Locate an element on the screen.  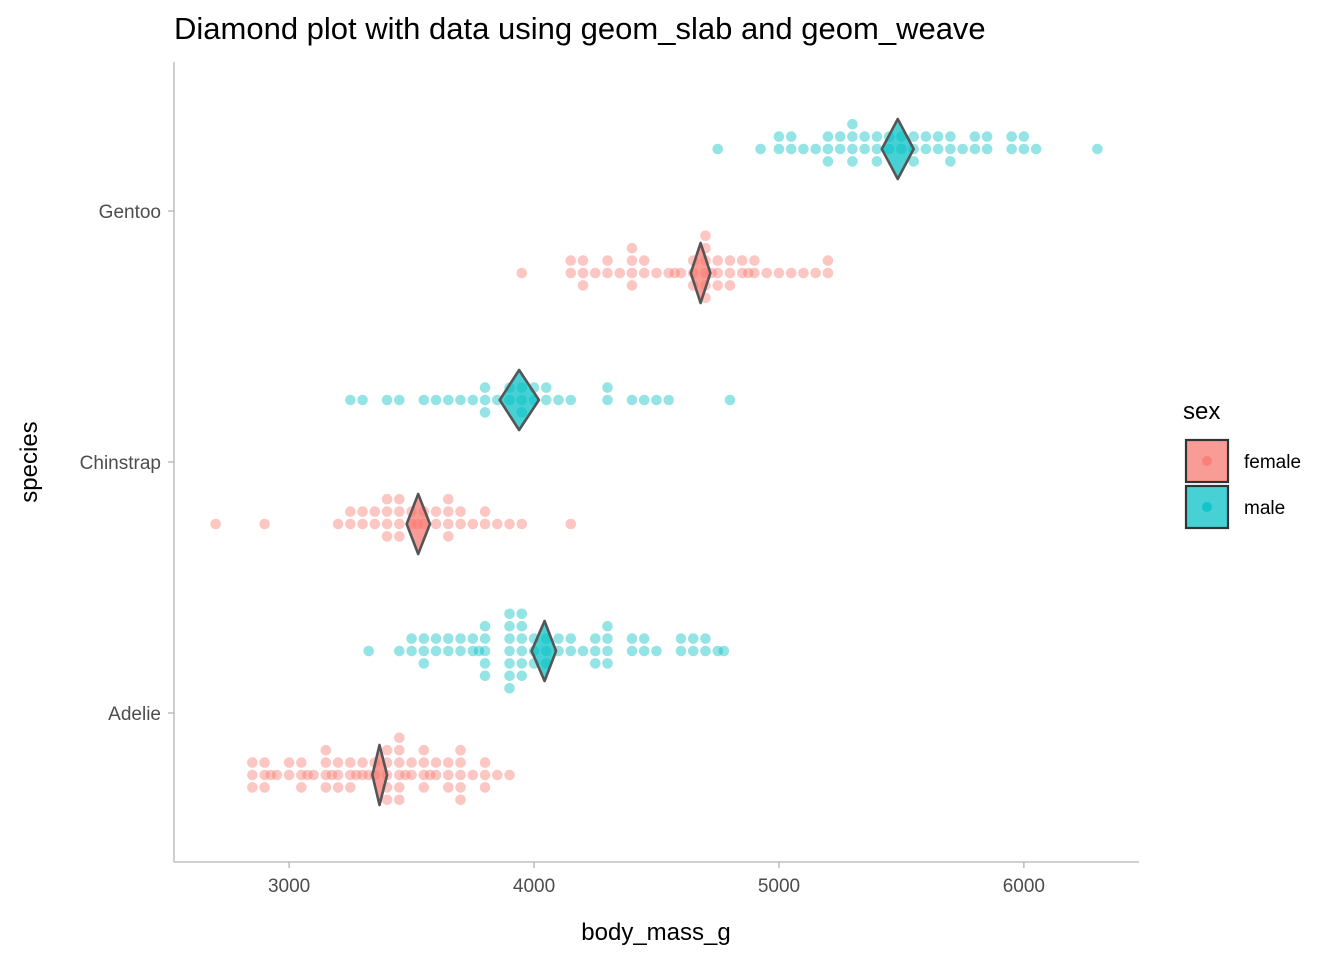
y-axis-ticks: Adelie Chinstrap Gentoo is located at coordinates (127, 463).